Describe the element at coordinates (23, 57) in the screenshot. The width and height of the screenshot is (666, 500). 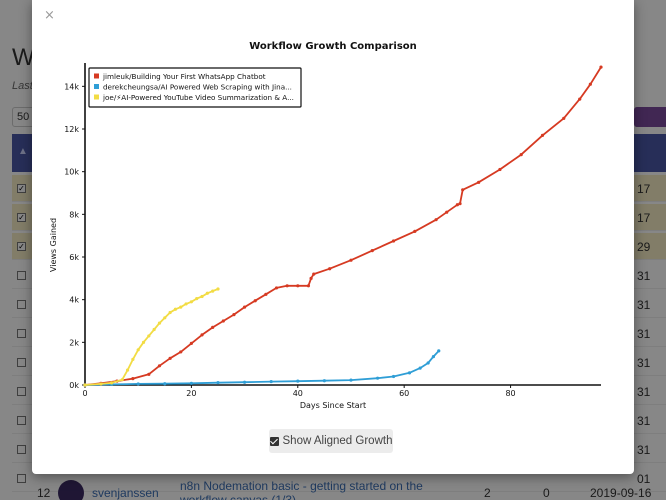
I see `page-title: W` at that location.